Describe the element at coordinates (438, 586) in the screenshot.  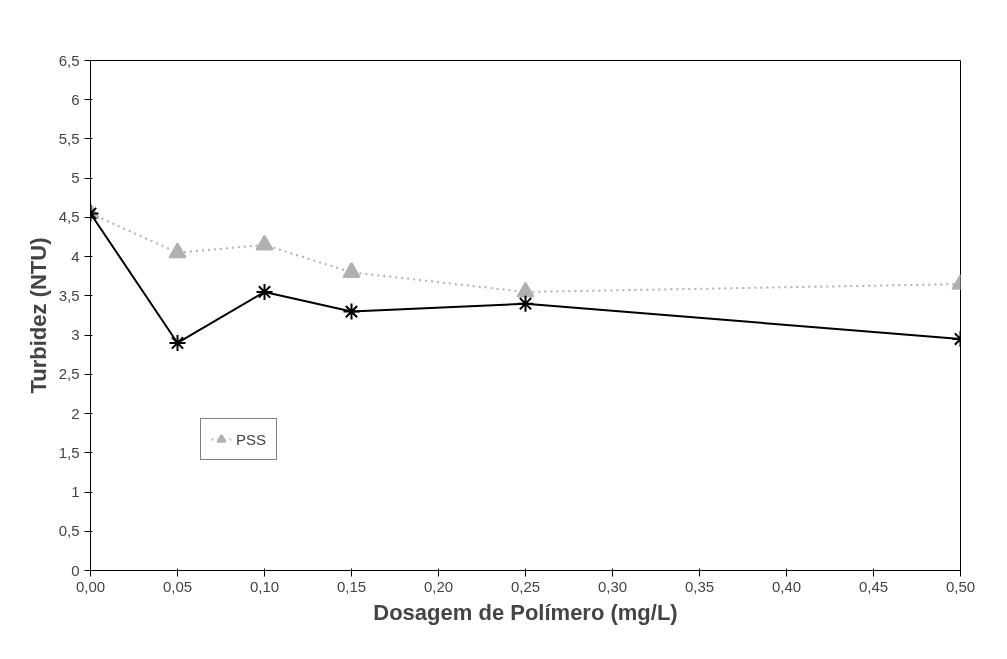
I see `x-tick-label: 0,20` at that location.